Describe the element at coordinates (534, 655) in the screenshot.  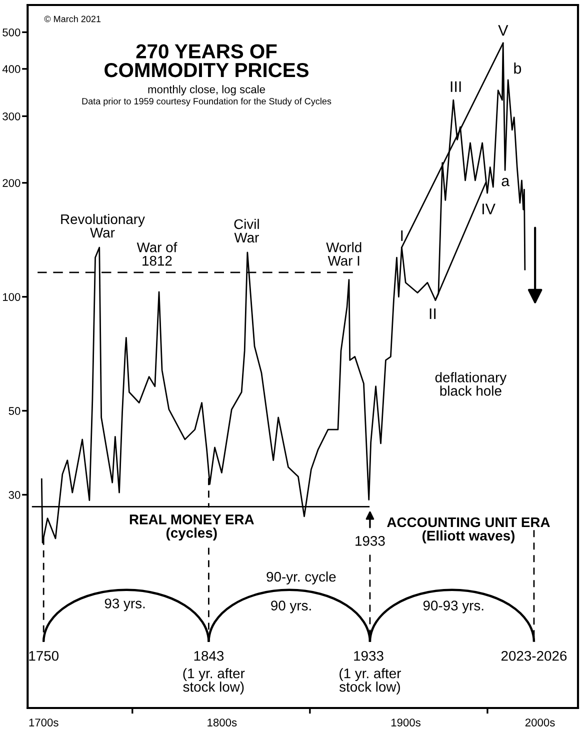
I see `annotation: 2023-2026` at that location.